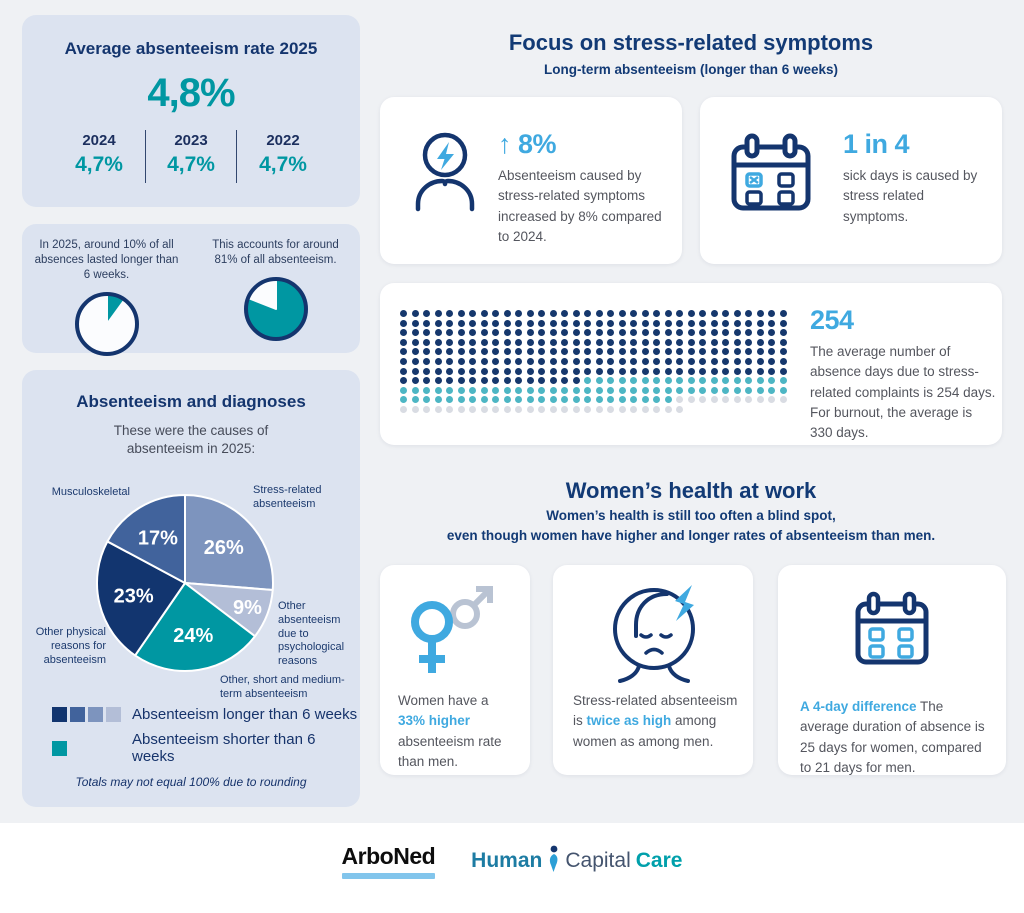  Describe the element at coordinates (832, 320) in the screenshot. I see `days-stat: 254` at that location.